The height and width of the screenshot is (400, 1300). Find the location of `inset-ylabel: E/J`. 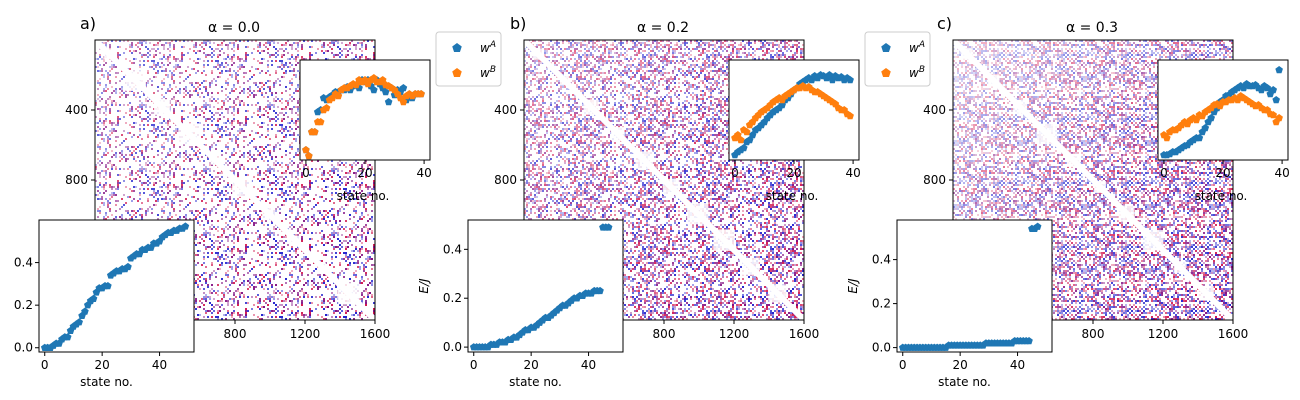

inset-ylabel: E/J is located at coordinates (424, 286).